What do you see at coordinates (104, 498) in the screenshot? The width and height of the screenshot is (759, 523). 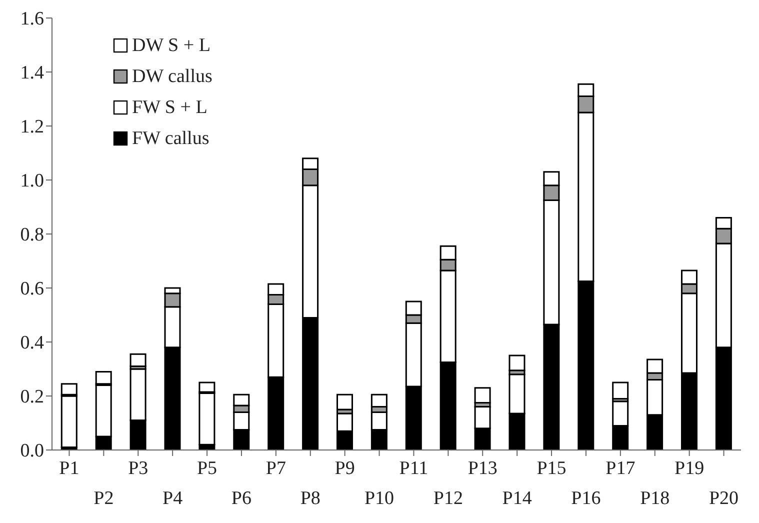 I see `x-tick-label: P2` at bounding box center [104, 498].